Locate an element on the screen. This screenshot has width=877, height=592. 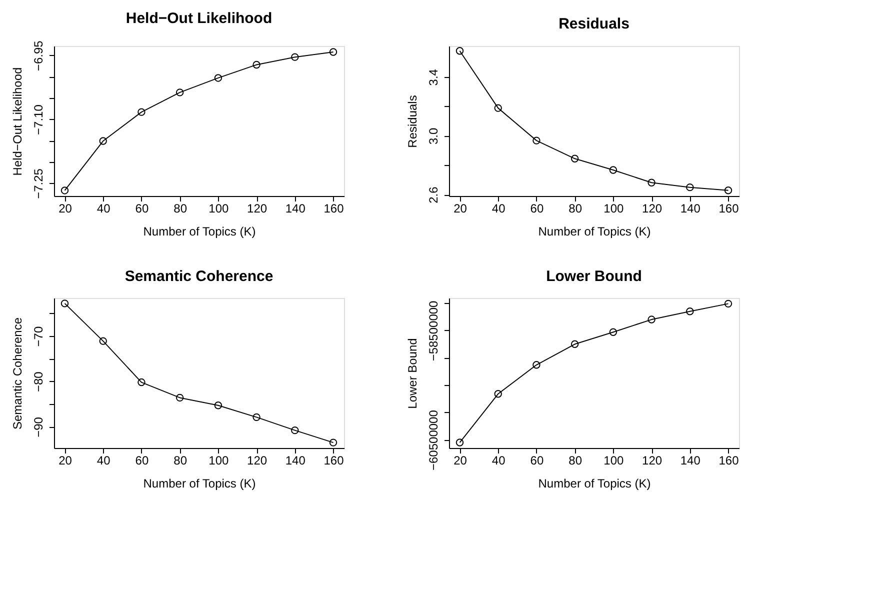
y-tick-label: −80 is located at coordinates (39, 381).